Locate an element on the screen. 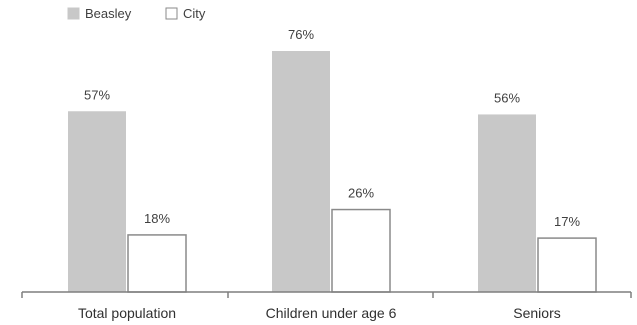  data-label-beasley-seniors: 56% is located at coordinates (507, 97).